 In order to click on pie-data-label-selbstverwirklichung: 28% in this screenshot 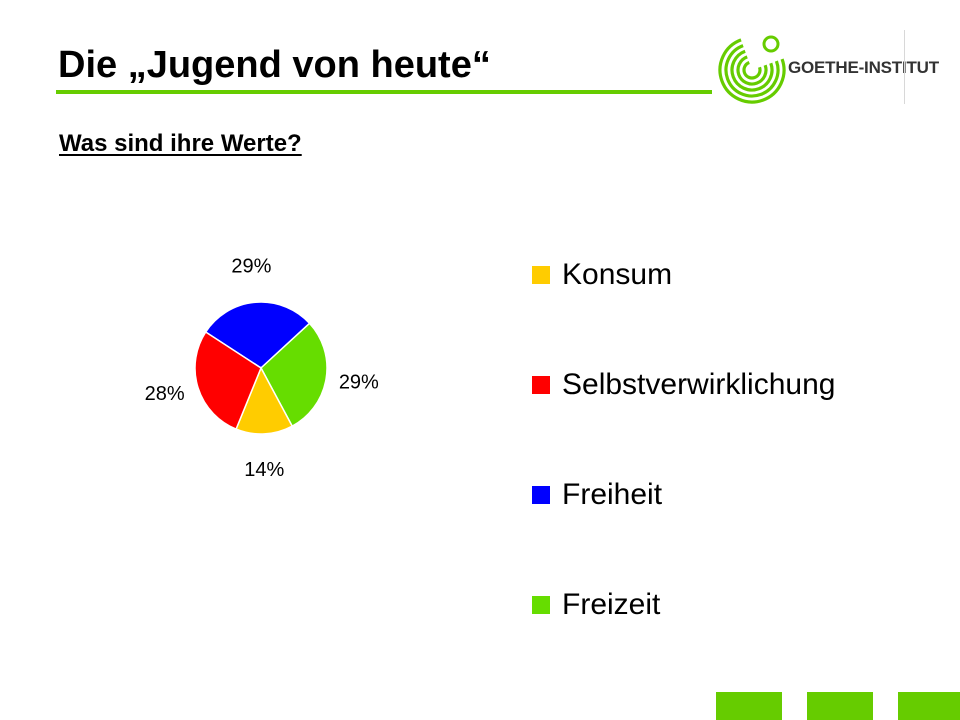, I will do `click(165, 394)`.